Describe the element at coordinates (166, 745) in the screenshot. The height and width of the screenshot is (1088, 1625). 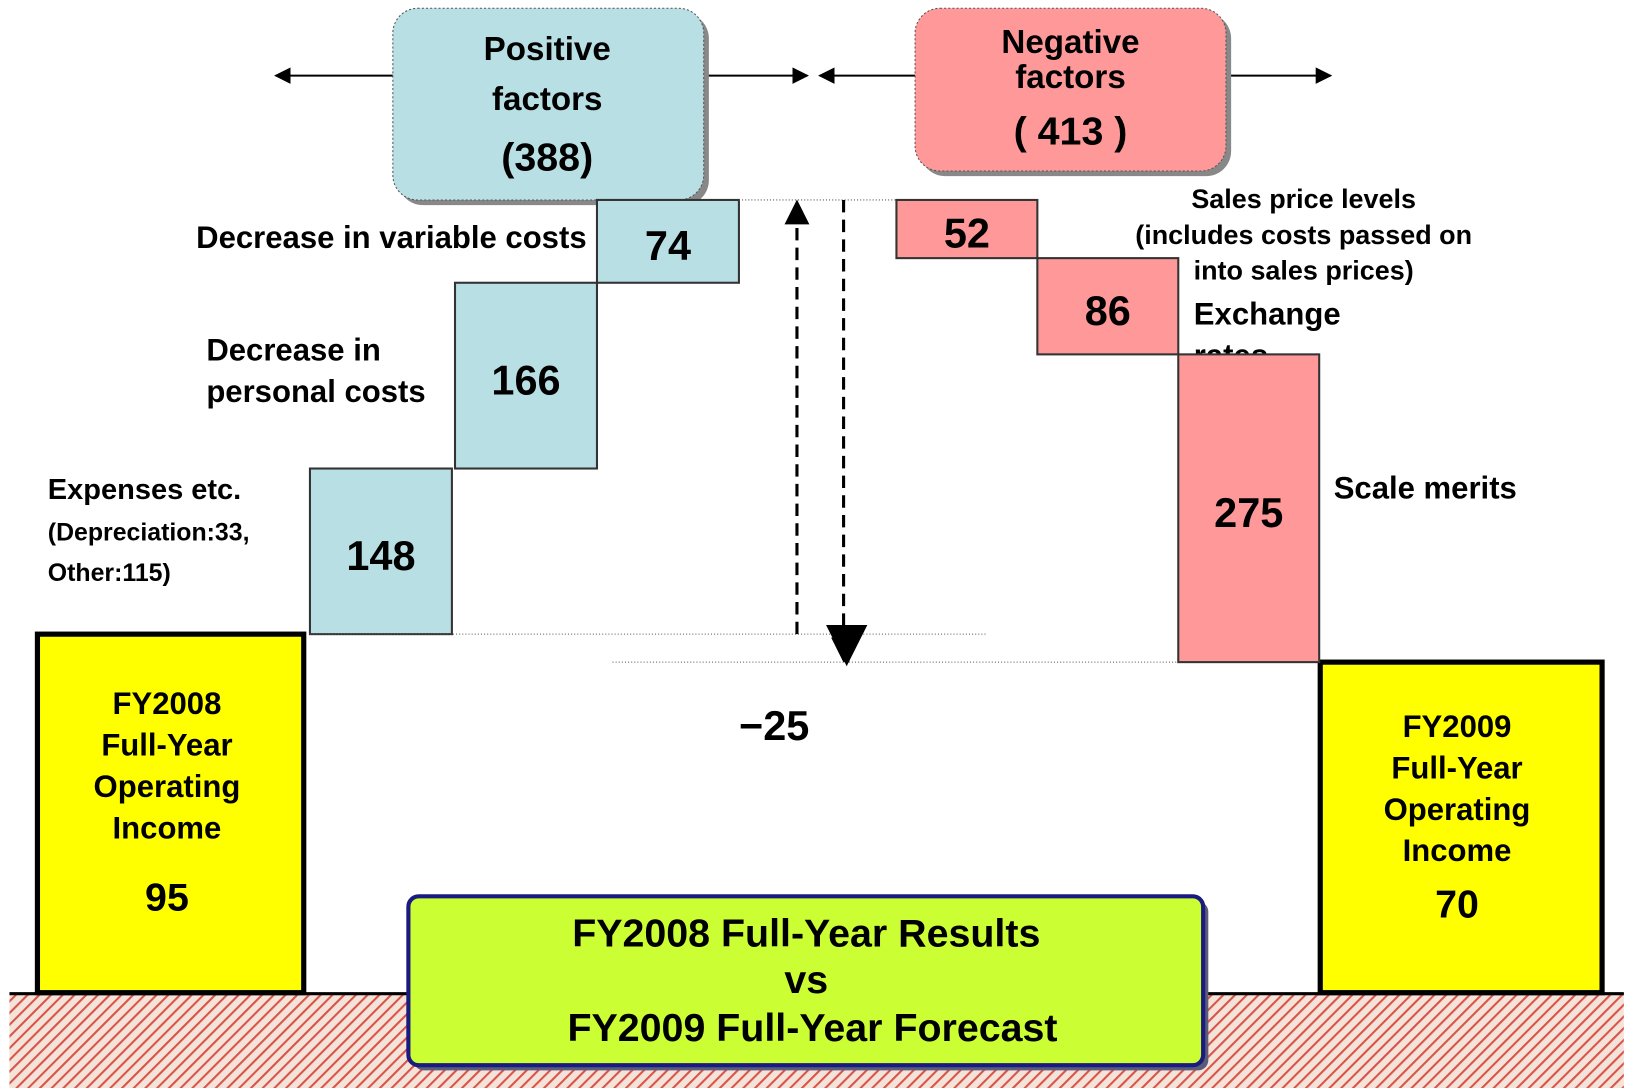
I see `start-label: Full-Year` at that location.